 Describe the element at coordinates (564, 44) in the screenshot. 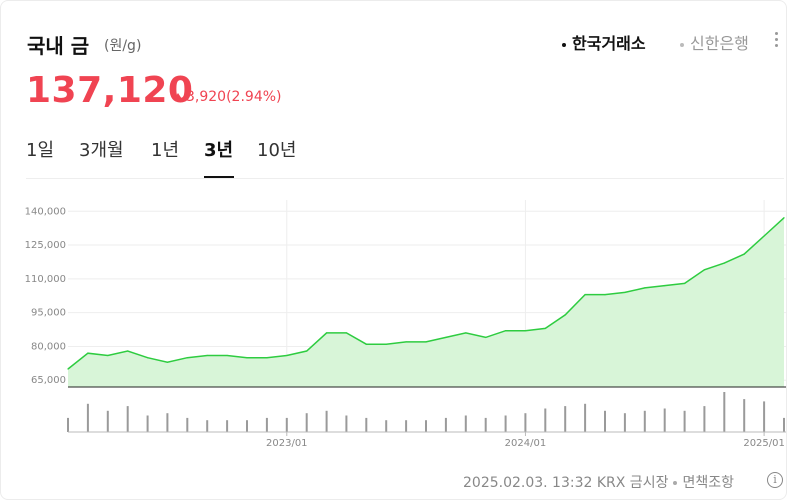

I see `active-dot-icon` at that location.